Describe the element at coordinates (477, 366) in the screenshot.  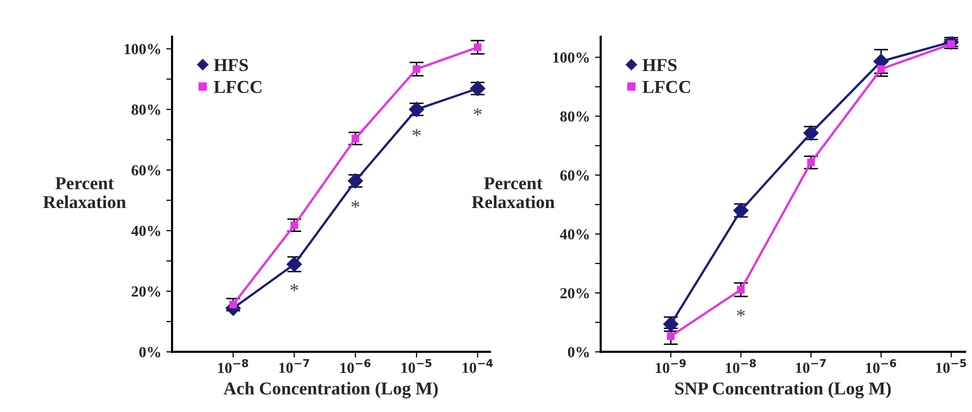
I see `x-tick-label: 10$^{−4}$` at that location.